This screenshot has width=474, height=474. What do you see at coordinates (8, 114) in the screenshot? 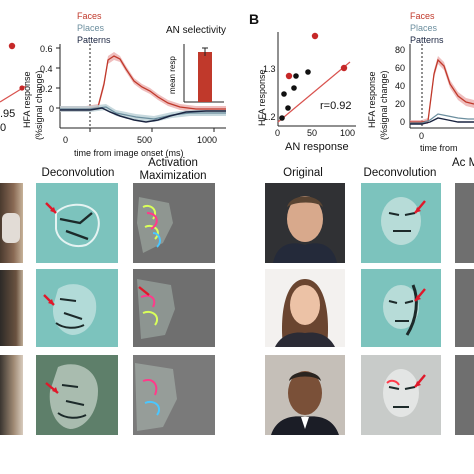
I see `scatter-r-value-partial: .95` at bounding box center [8, 114].